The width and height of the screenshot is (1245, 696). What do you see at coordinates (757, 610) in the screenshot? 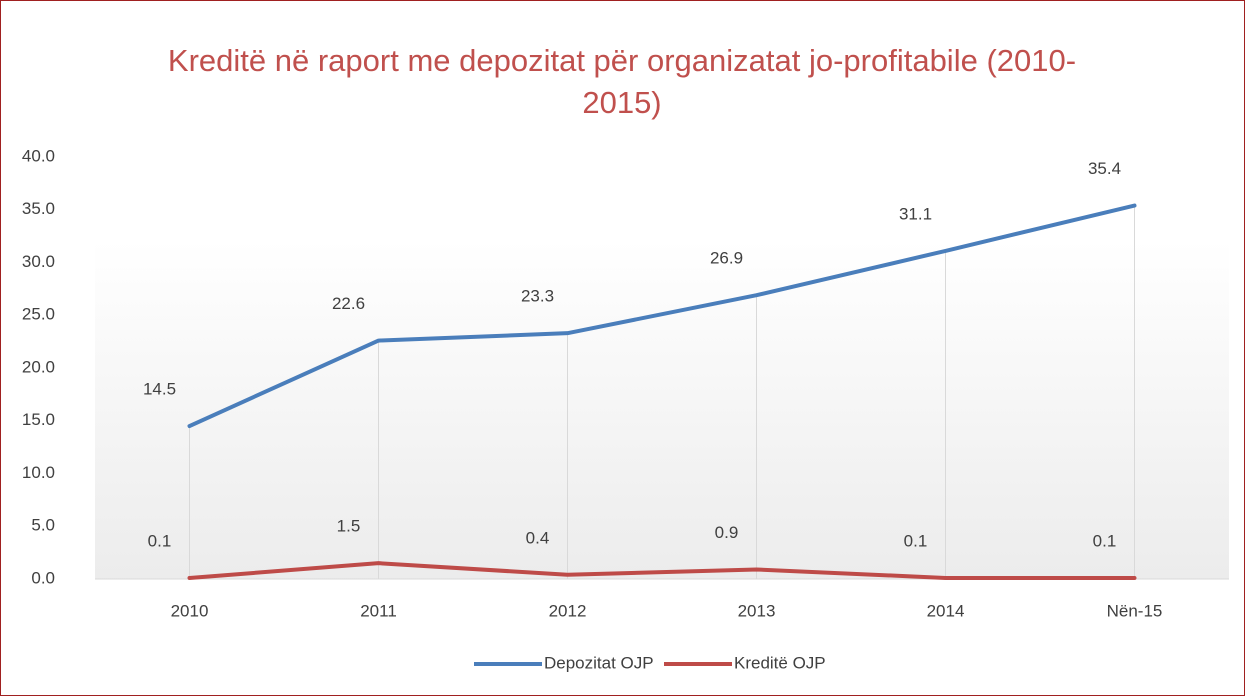
I see `x-tick-label: 2013` at bounding box center [757, 610].